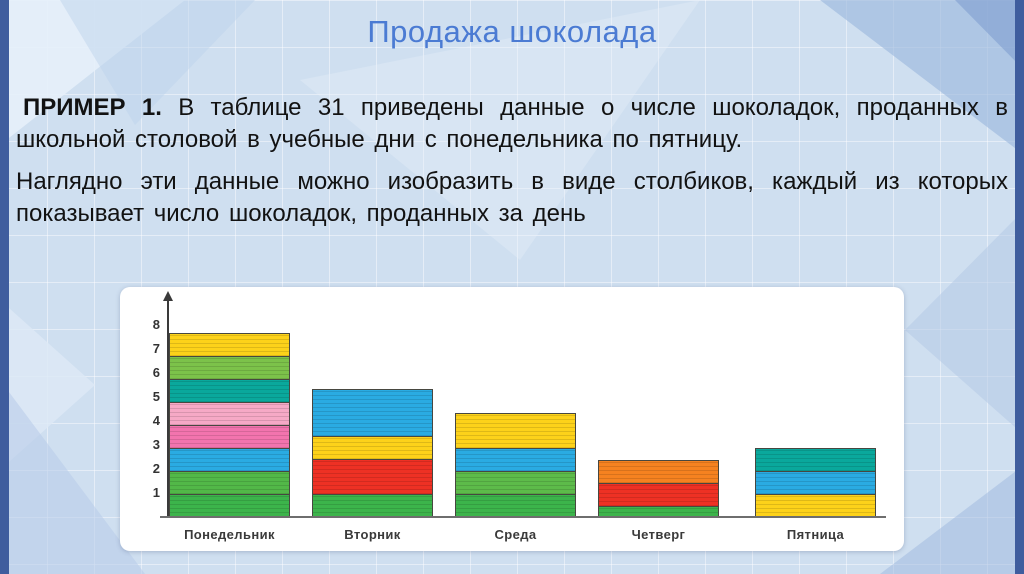 This screenshot has height=574, width=1024. What do you see at coordinates (1019, 287) in the screenshot?
I see `right-edge-bar` at bounding box center [1019, 287].